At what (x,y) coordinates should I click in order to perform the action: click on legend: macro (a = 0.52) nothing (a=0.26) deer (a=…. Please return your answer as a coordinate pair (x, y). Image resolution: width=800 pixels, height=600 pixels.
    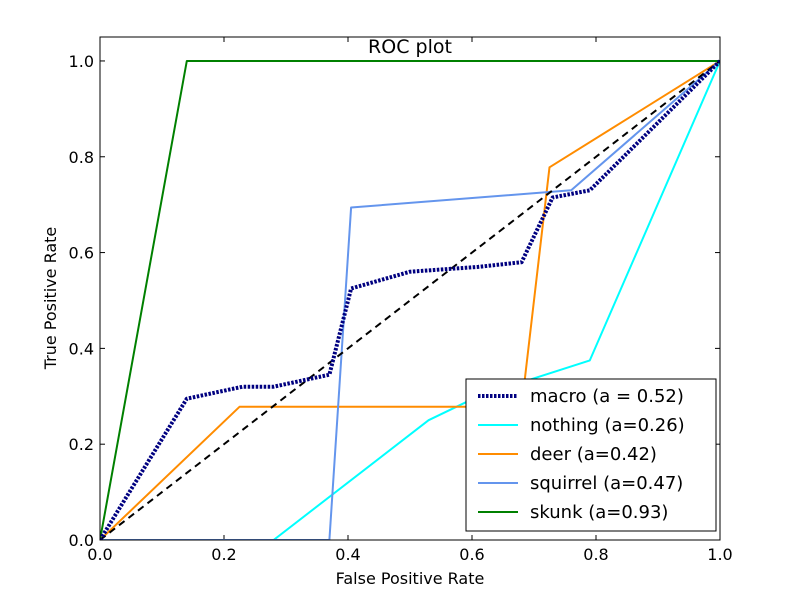
    Looking at the image, I should click on (591, 455).